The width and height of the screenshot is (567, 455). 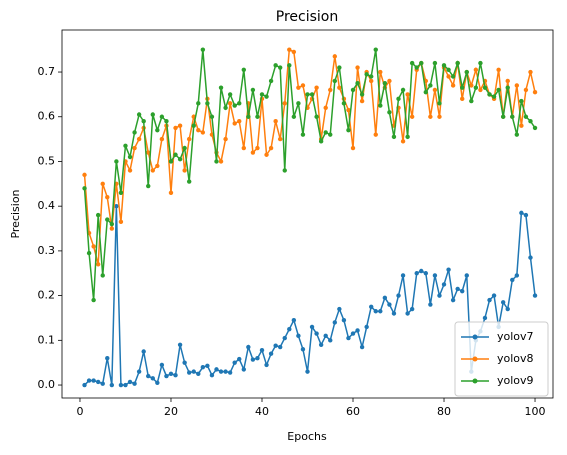 What do you see at coordinates (47, 384) in the screenshot?
I see `y-tick-label: 0.0` at bounding box center [47, 384].